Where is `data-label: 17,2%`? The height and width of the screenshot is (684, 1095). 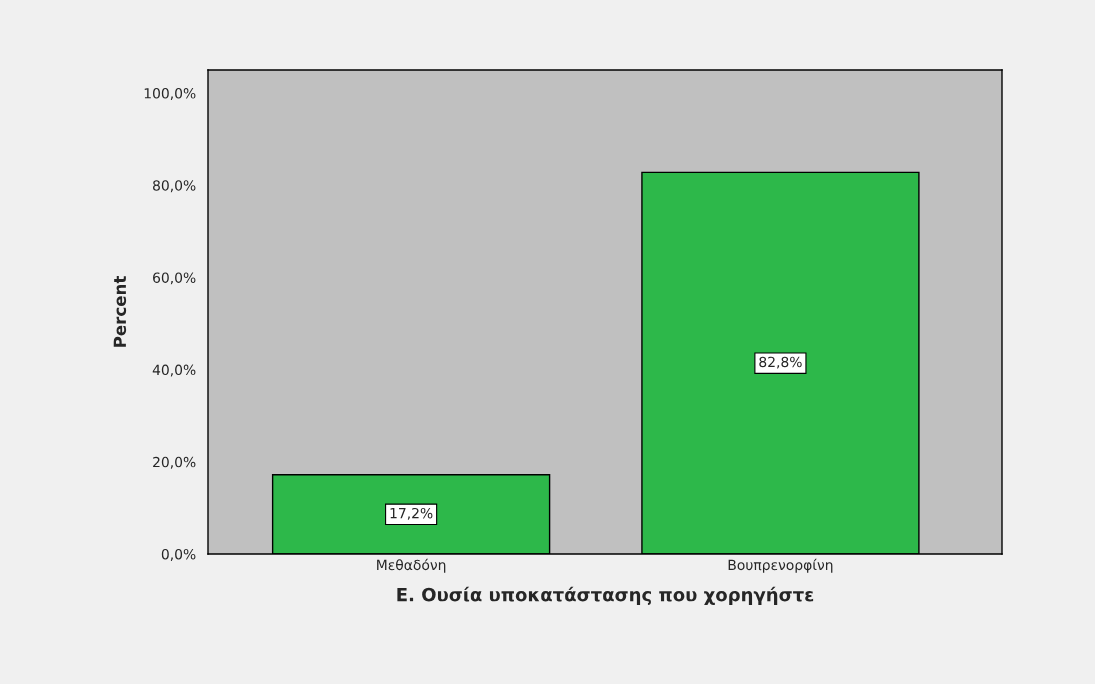
data-label: 17,2% is located at coordinates (411, 513).